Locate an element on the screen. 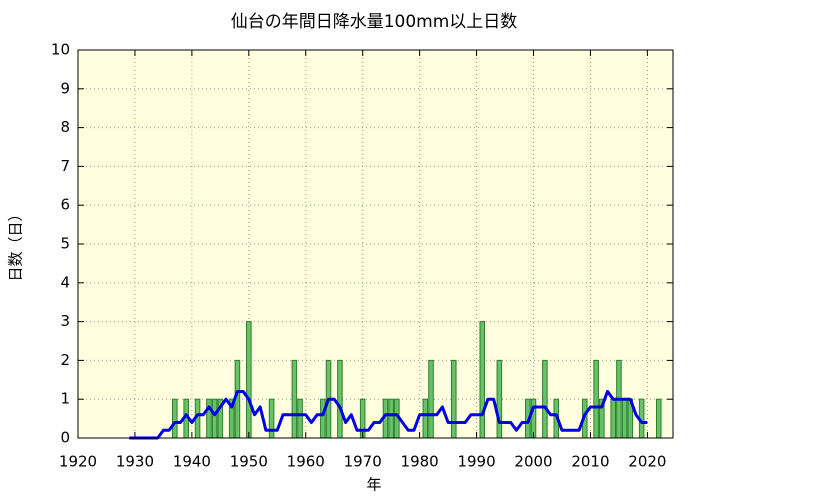 The width and height of the screenshot is (833, 498). y-tick-label: 2 is located at coordinates (65, 360).